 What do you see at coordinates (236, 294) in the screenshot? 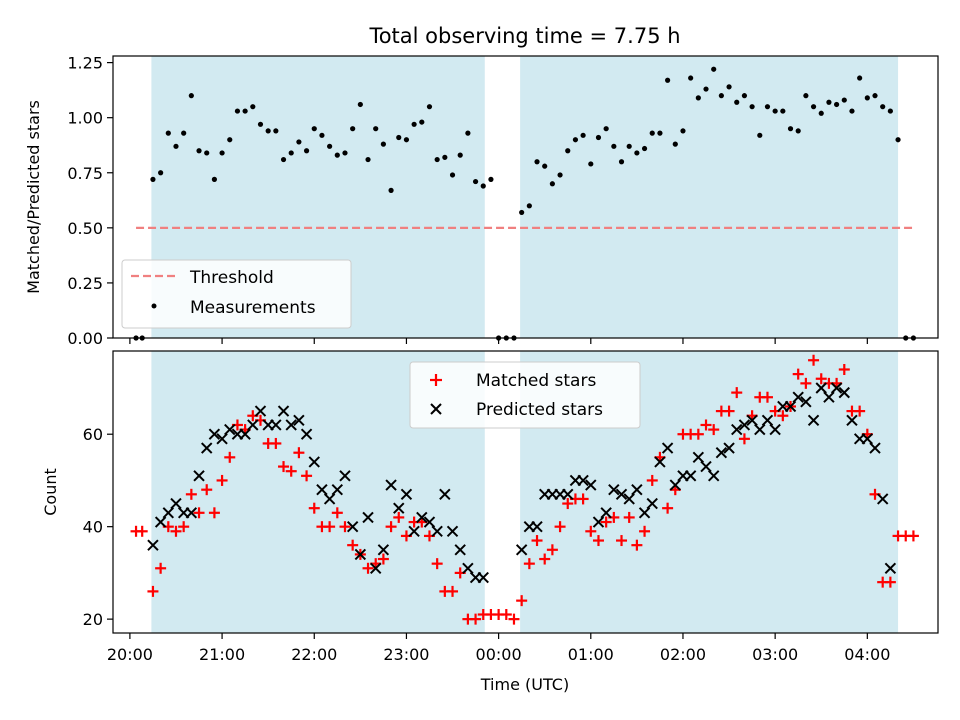
I see `top-legend: Threshold Measurements` at bounding box center [236, 294].